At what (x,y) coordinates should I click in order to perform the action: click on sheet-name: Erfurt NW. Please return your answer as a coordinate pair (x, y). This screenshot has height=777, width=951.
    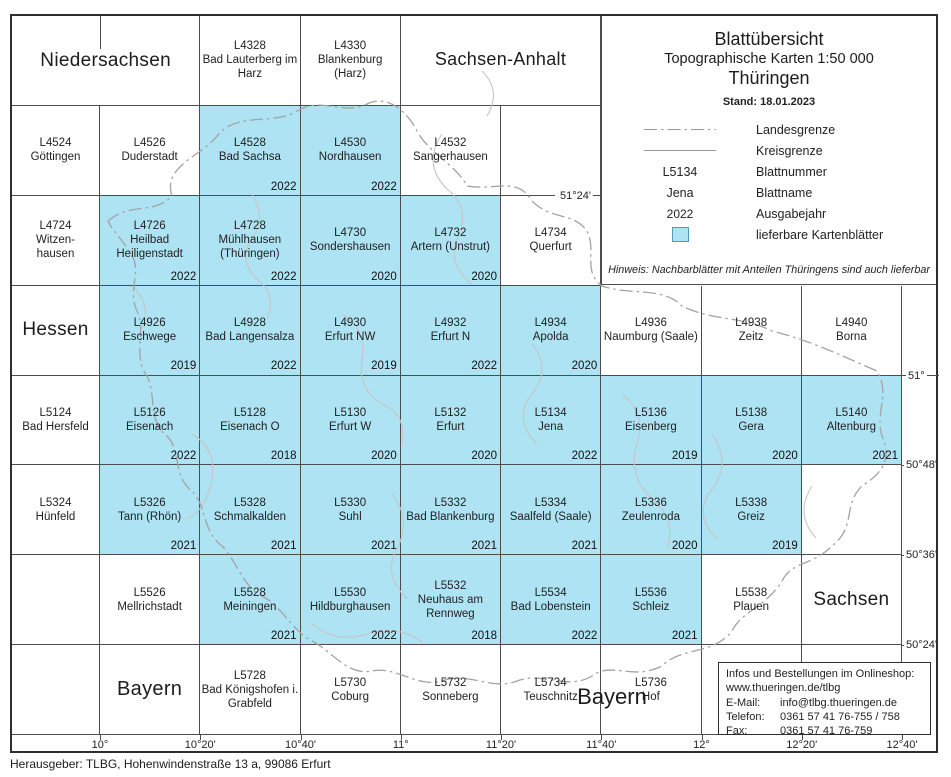
    Looking at the image, I should click on (350, 337).